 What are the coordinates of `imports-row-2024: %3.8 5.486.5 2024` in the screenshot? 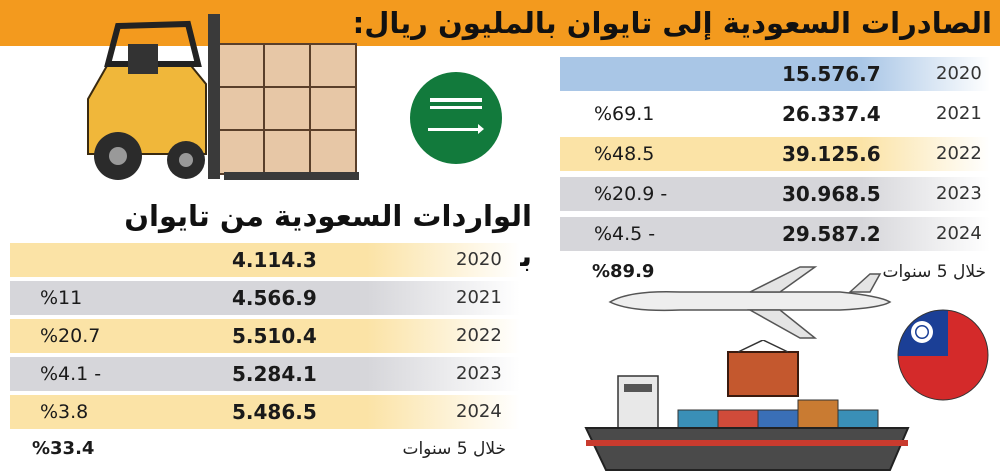 It's located at (265, 412).